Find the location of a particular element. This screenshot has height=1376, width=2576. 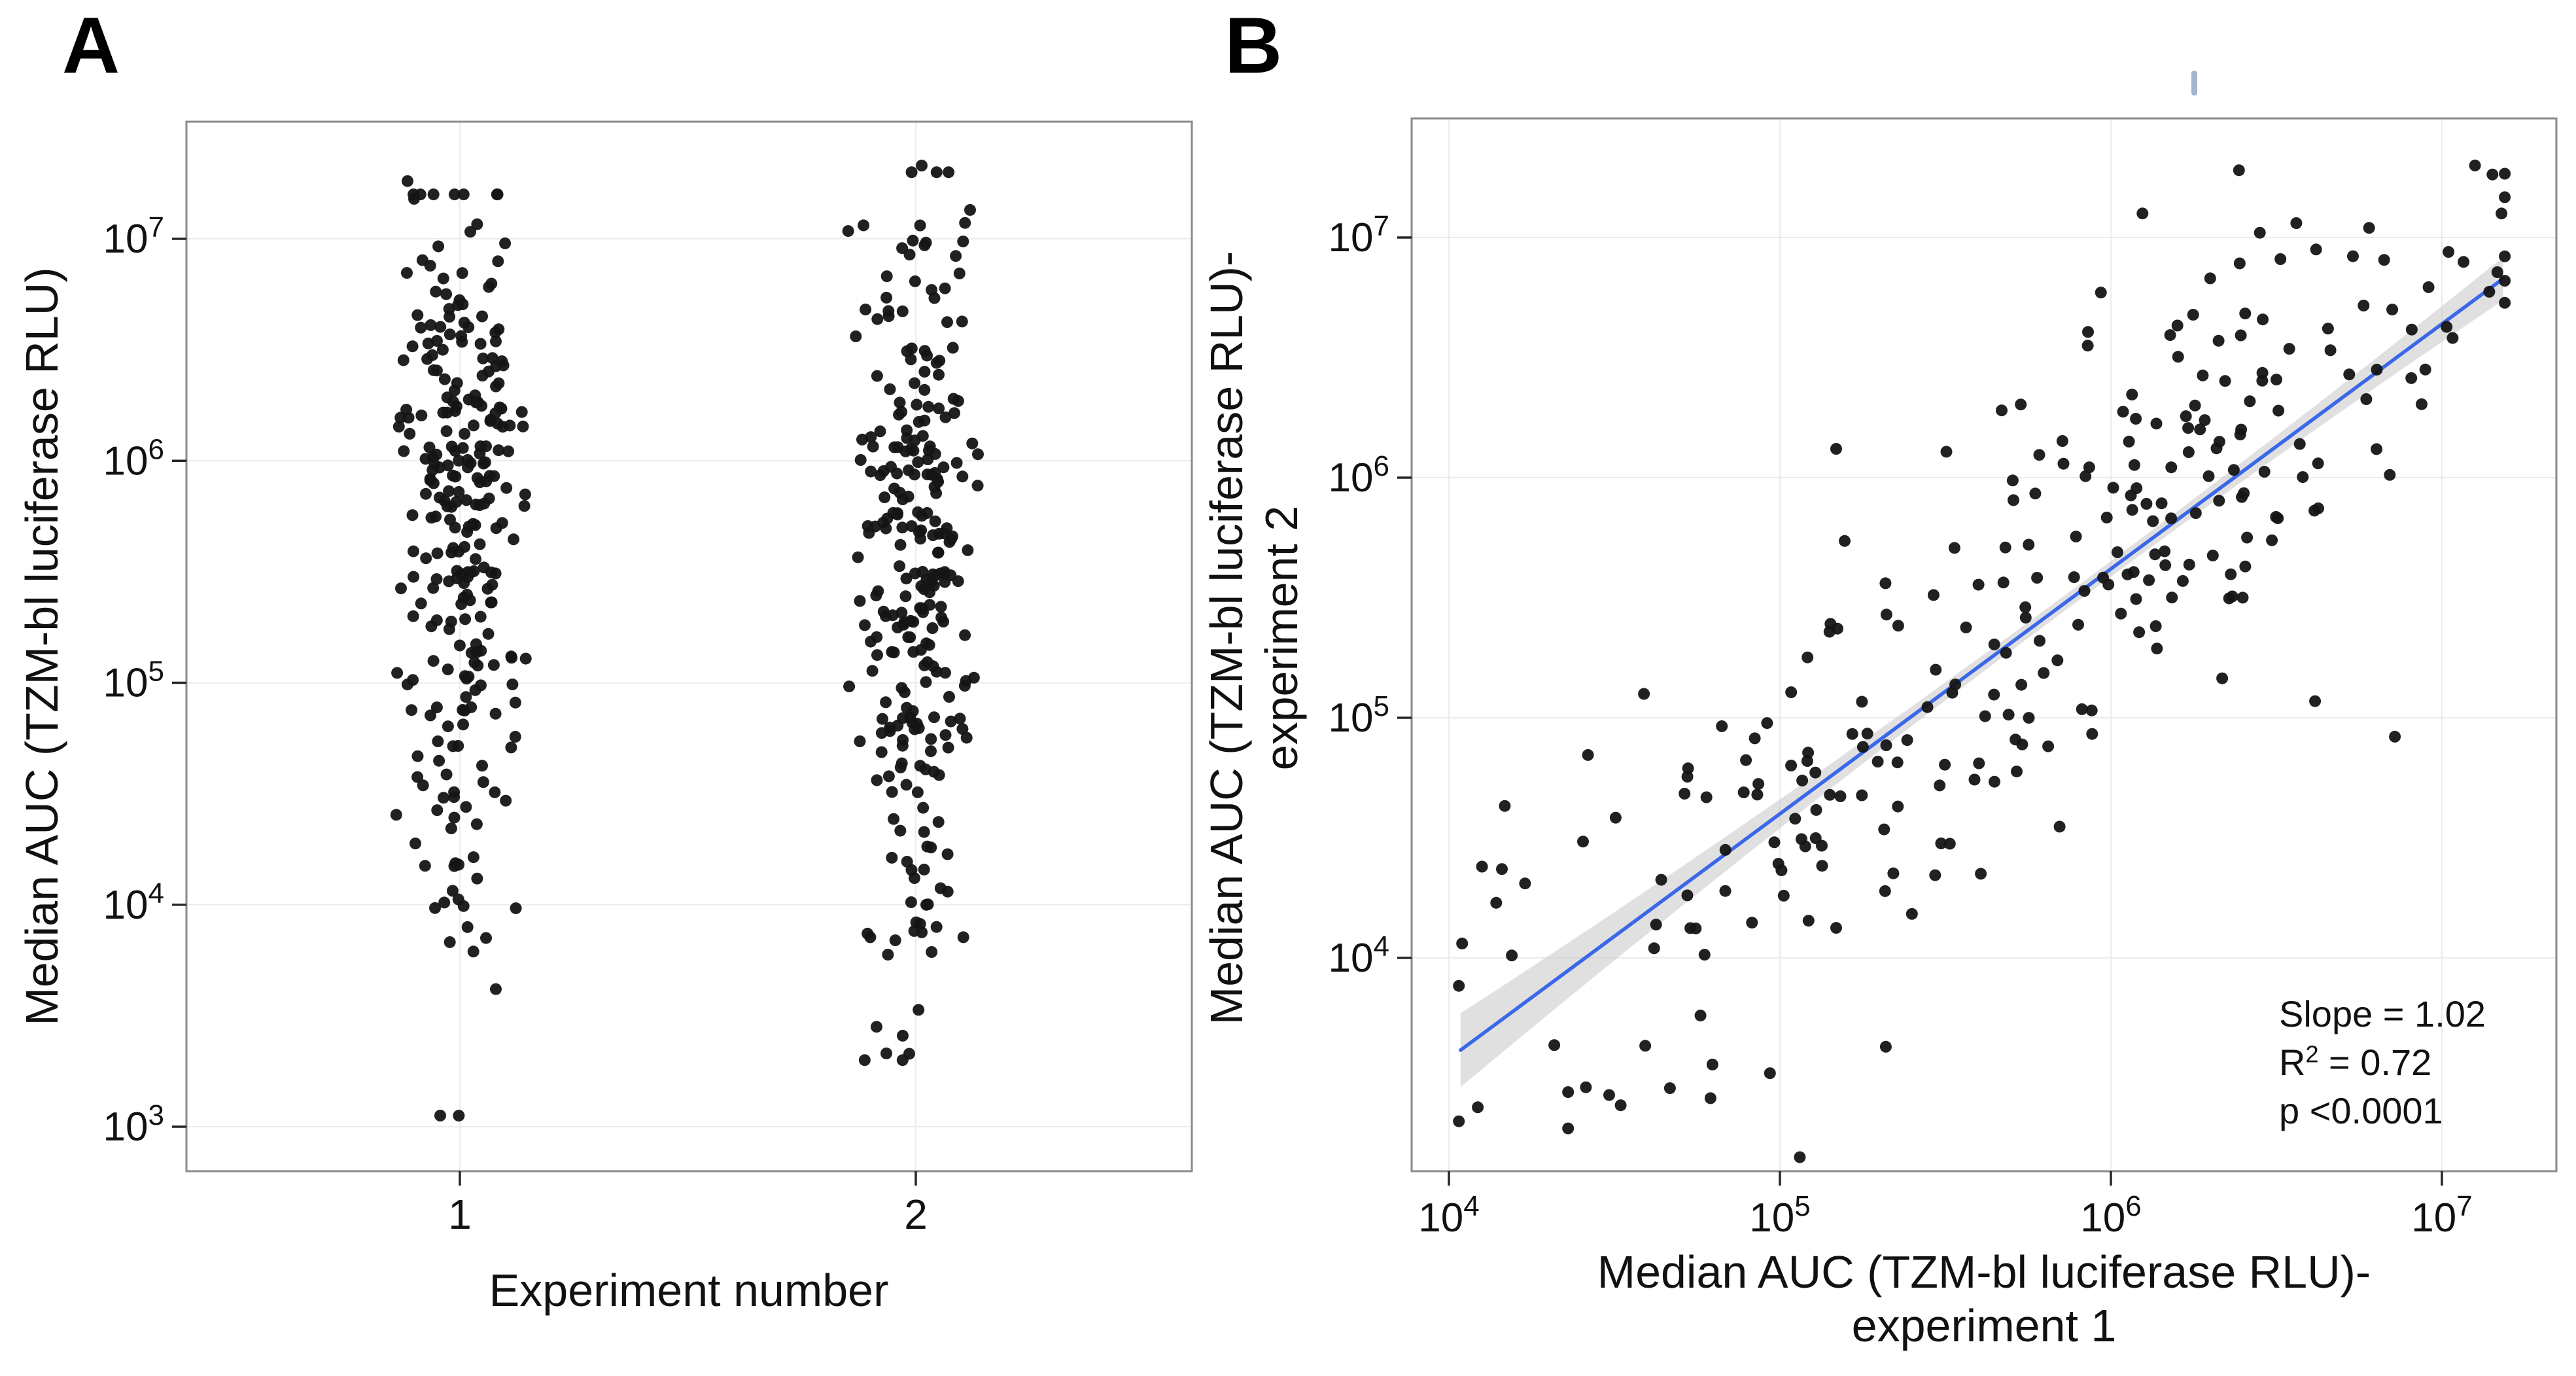

panel-a-letter: A is located at coordinates (91, 46).